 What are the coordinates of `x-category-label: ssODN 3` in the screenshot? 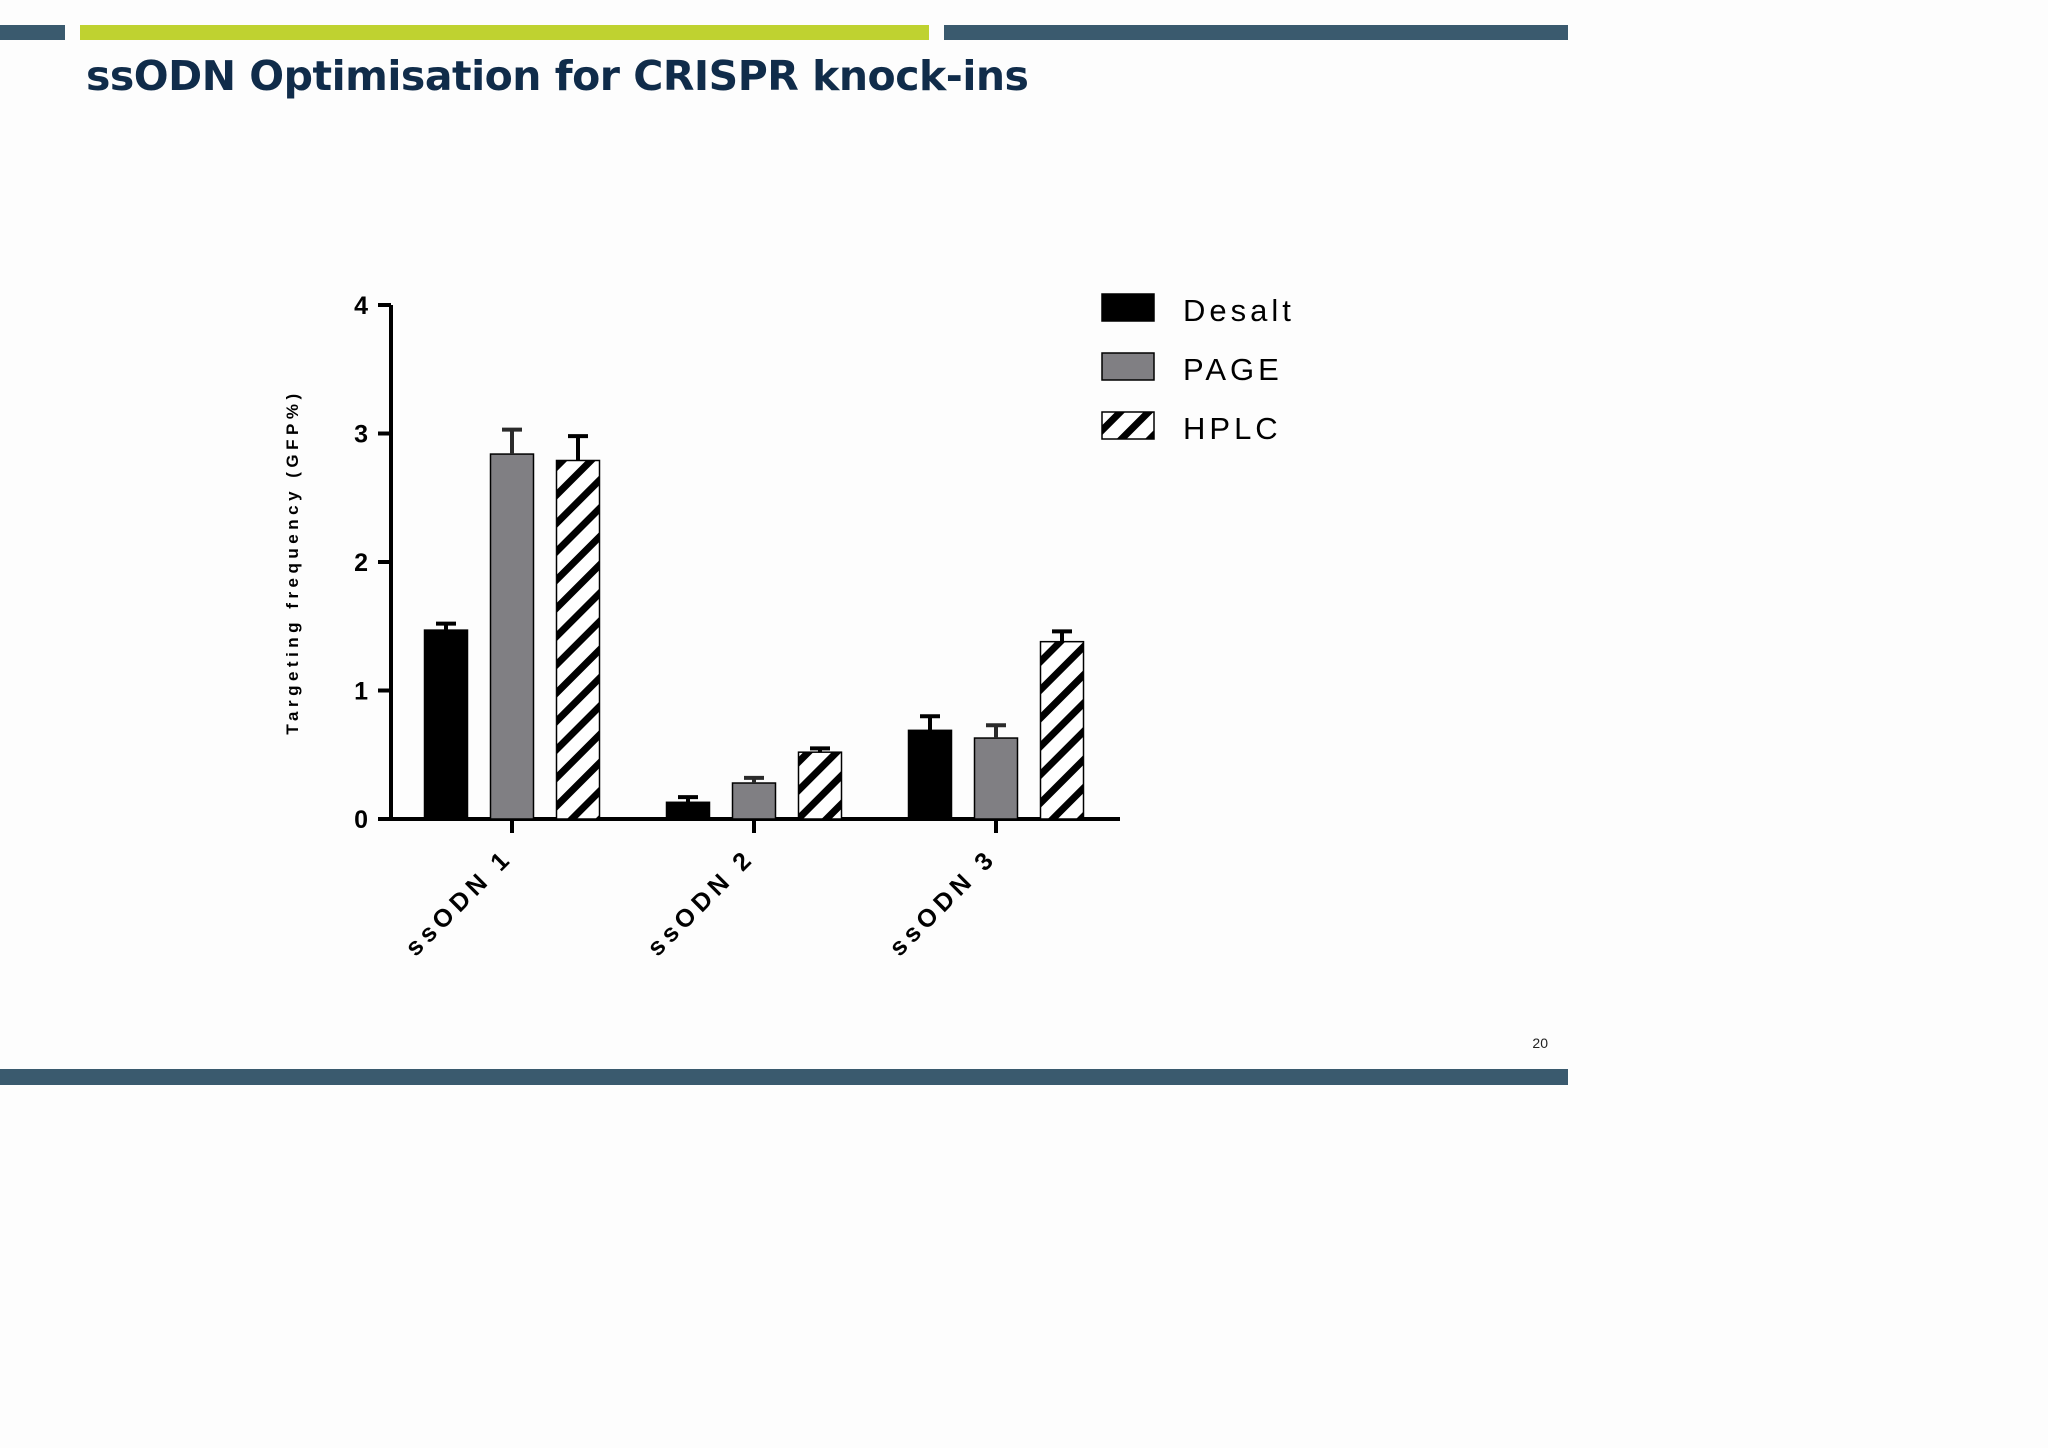 It's located at (943, 902).